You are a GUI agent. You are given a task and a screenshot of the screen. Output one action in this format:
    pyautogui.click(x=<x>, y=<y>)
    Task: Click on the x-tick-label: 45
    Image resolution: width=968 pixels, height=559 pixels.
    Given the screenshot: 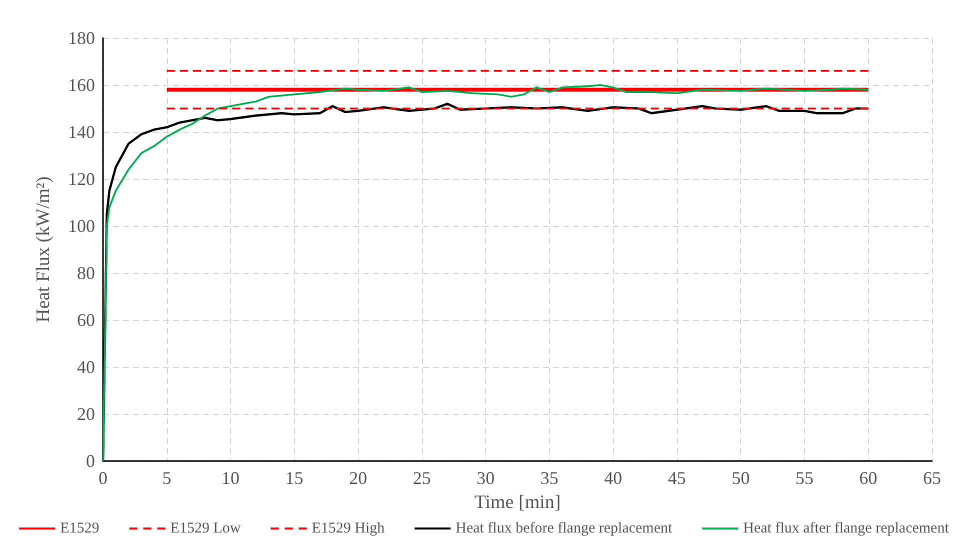 What is the action you would take?
    pyautogui.click(x=677, y=478)
    